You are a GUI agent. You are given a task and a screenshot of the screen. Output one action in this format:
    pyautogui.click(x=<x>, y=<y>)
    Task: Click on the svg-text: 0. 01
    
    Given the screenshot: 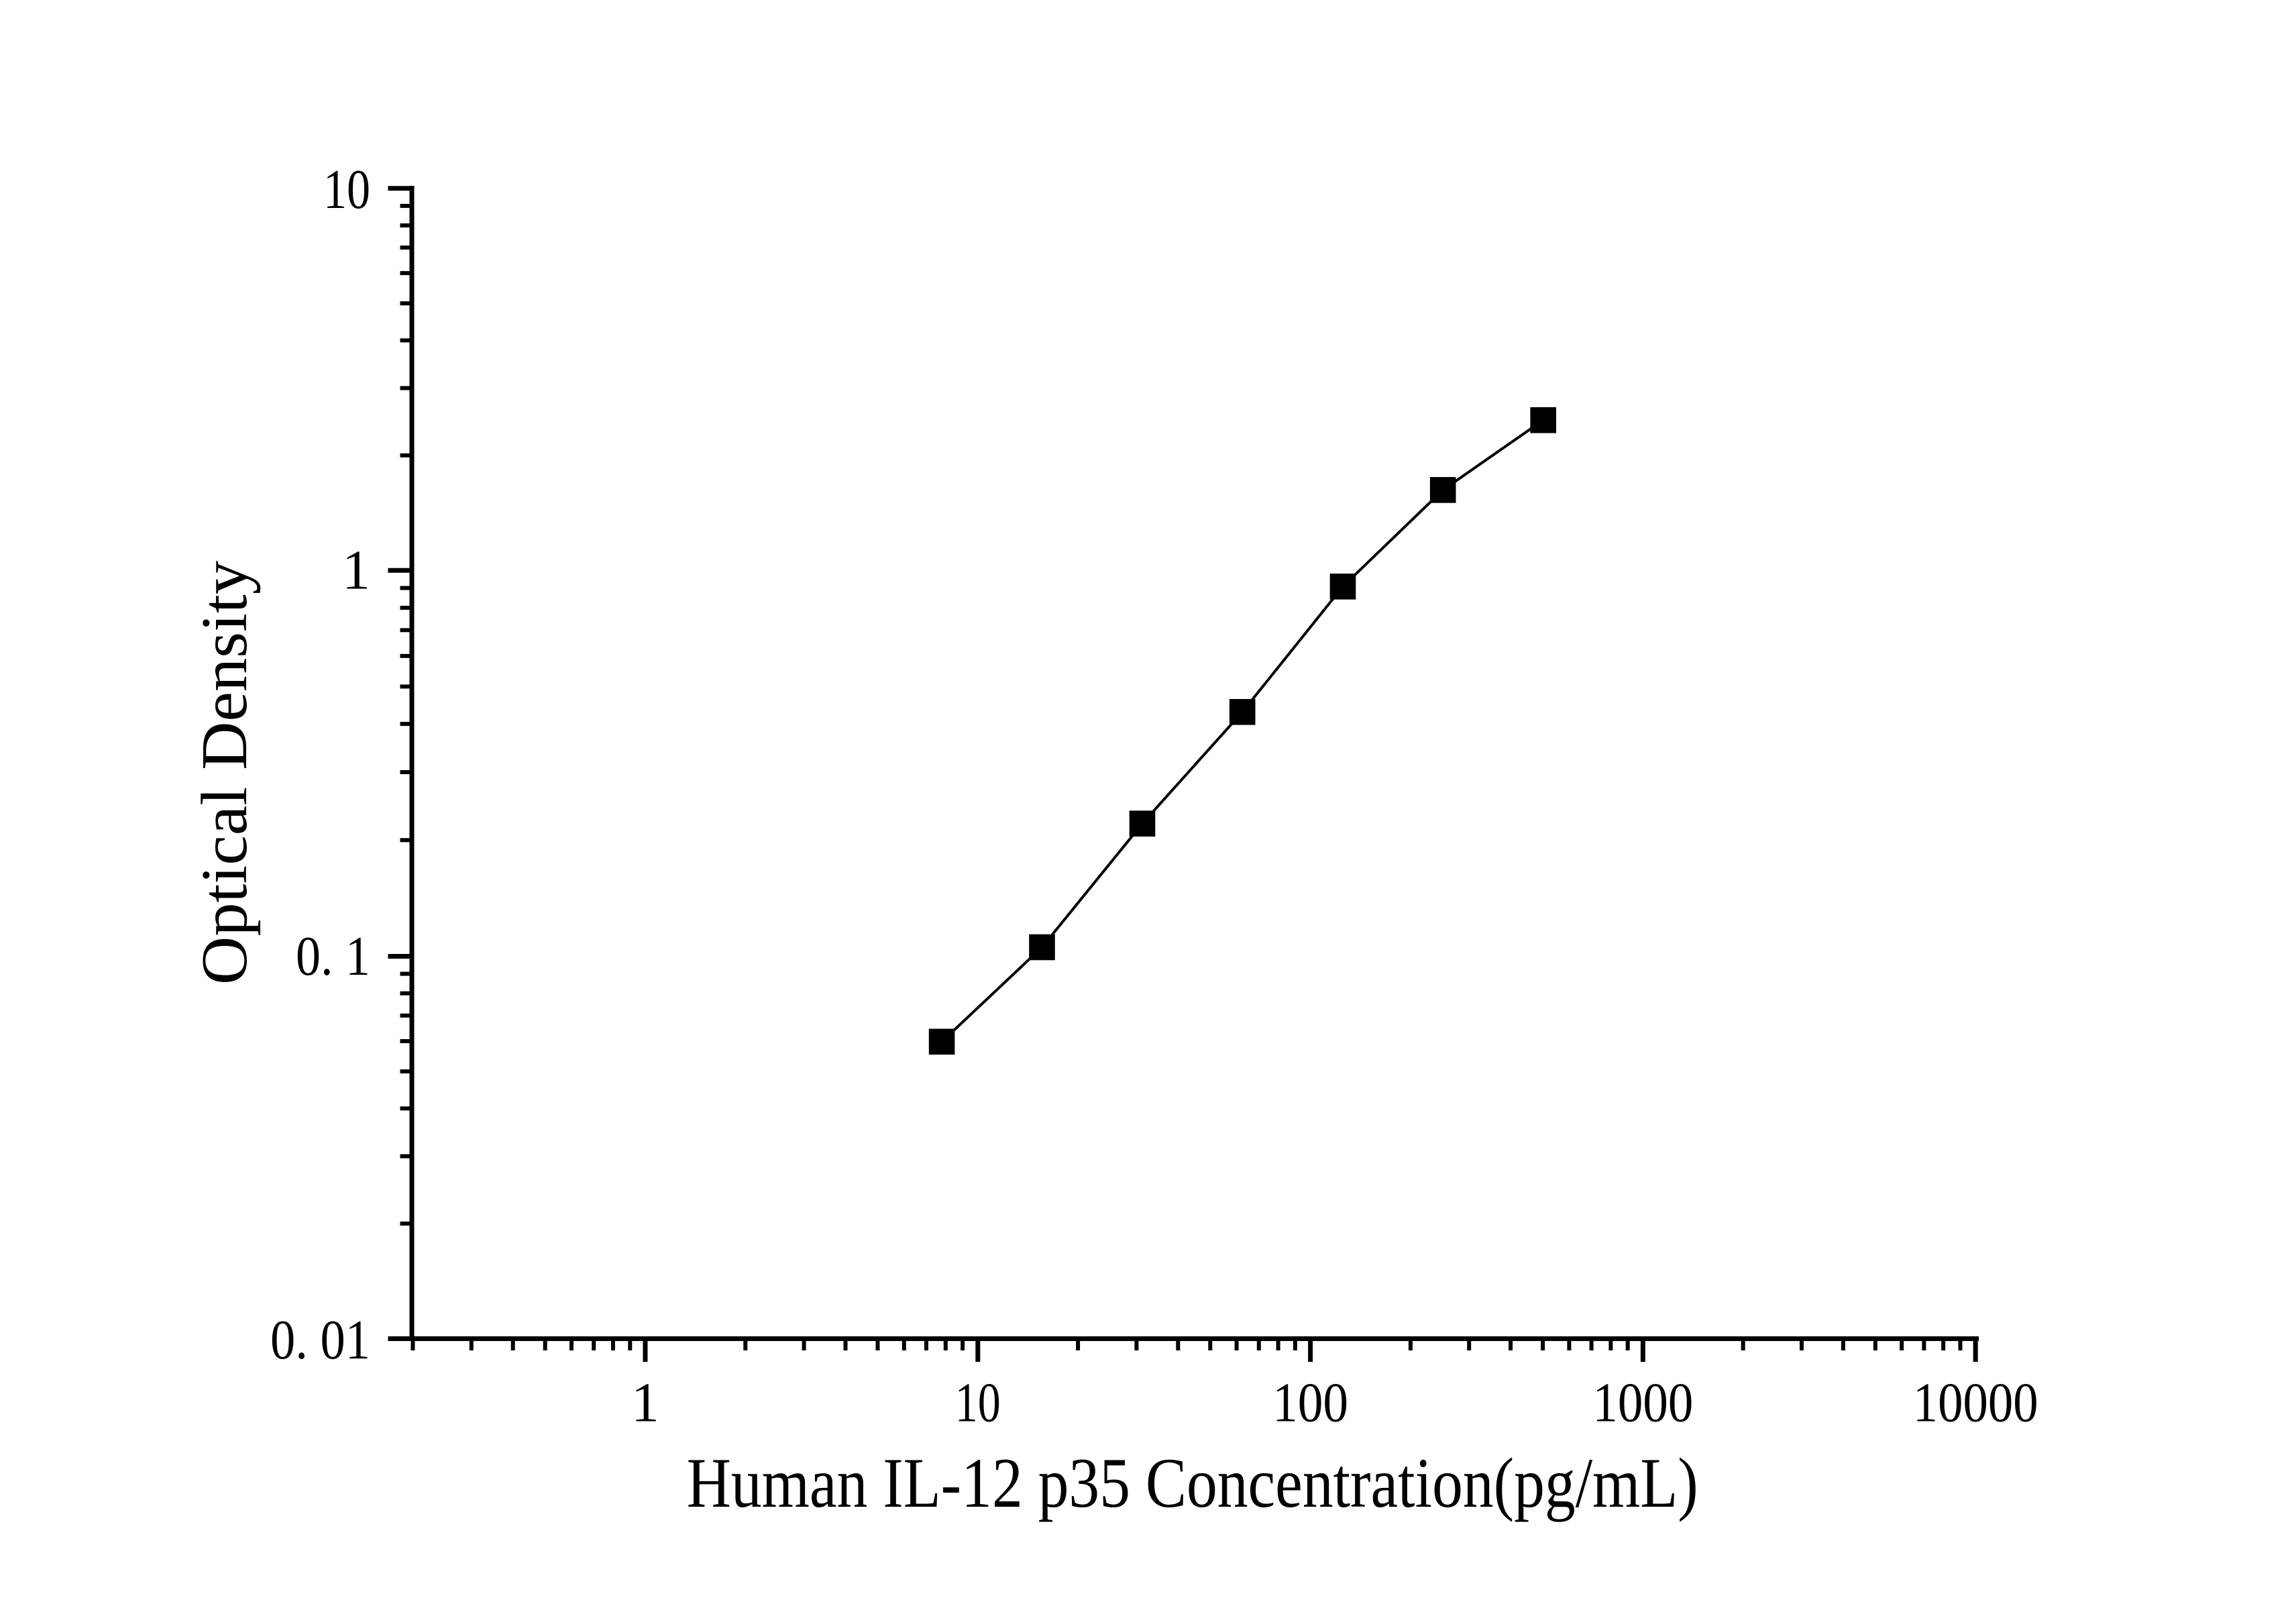 What is the action you would take?
    pyautogui.click(x=320, y=1340)
    